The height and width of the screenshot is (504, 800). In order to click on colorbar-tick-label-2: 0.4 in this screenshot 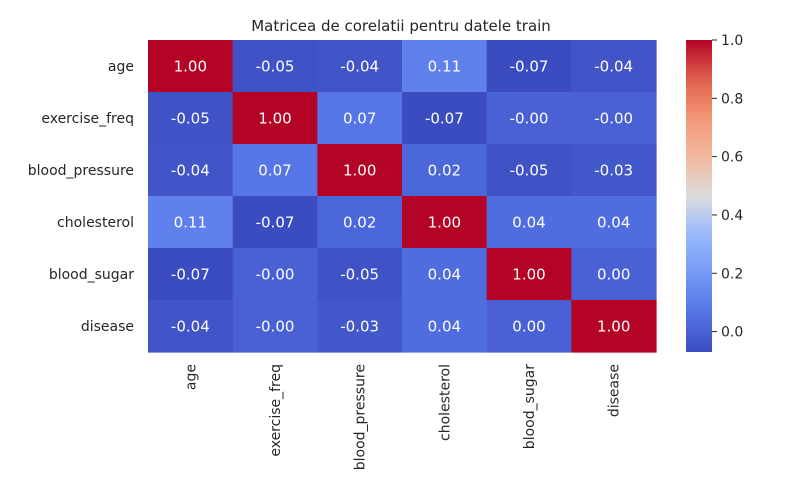, I will do `click(732, 216)`.